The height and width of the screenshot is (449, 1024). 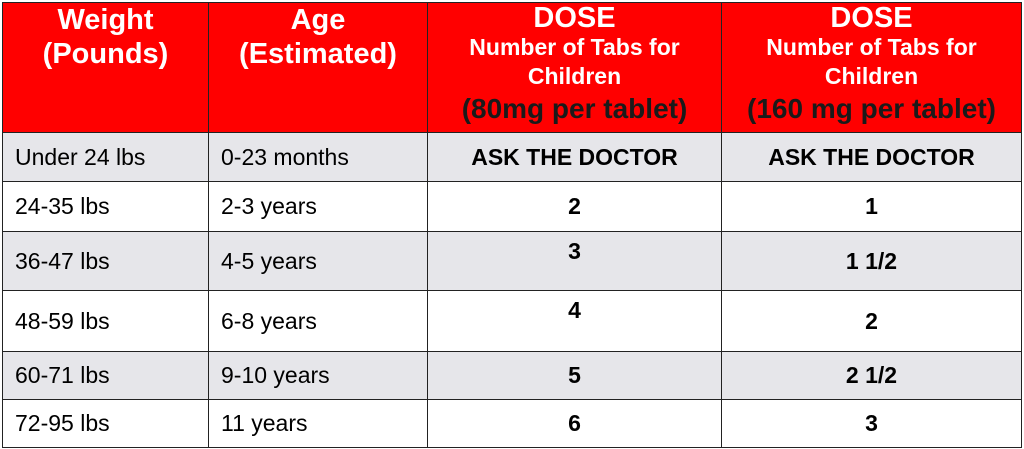 What do you see at coordinates (105, 20) in the screenshot?
I see `header-weight-line1: Weight` at bounding box center [105, 20].